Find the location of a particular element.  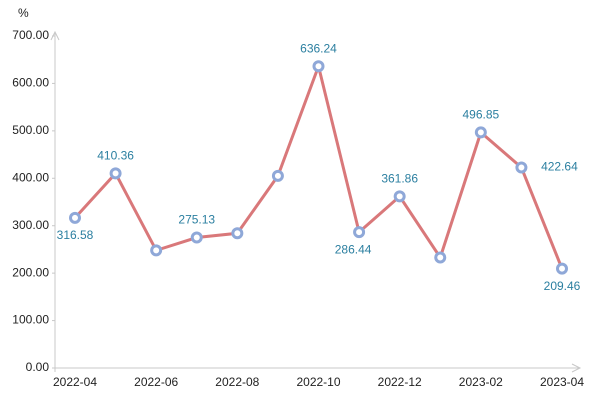

y-tick-label: 300.00 is located at coordinates (30, 225).